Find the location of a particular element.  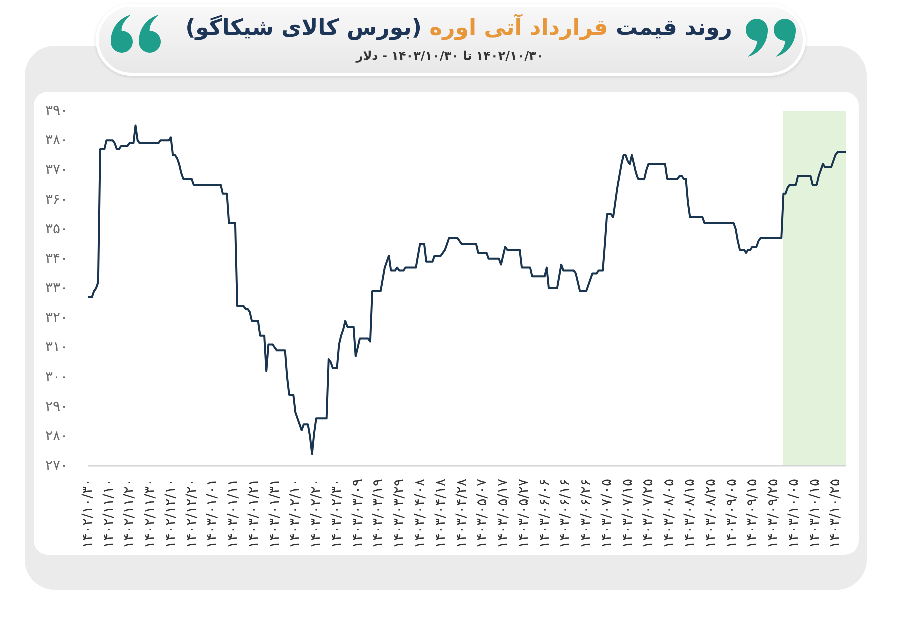

x-tick-label: ۱۴۰۳/۰۱/۳۱ is located at coordinates (274, 514).